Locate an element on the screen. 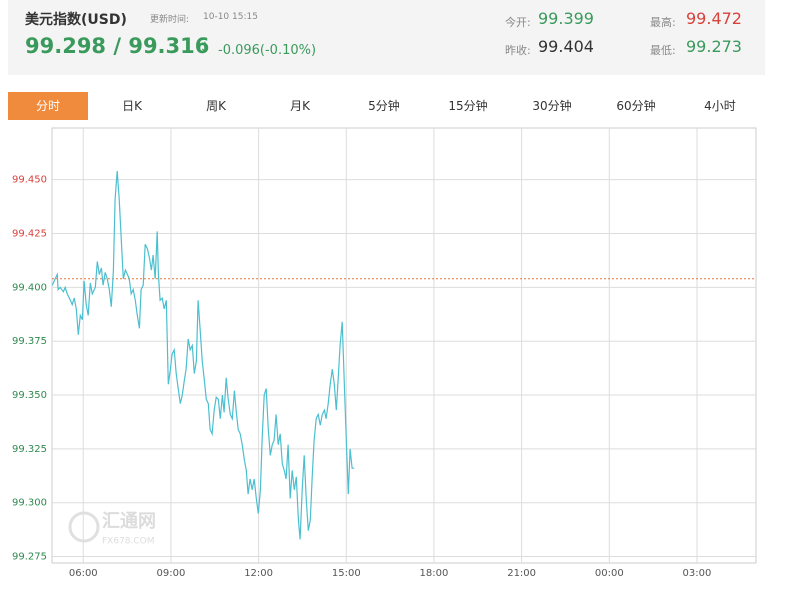  x-tick-label: 09:00 is located at coordinates (171, 573).